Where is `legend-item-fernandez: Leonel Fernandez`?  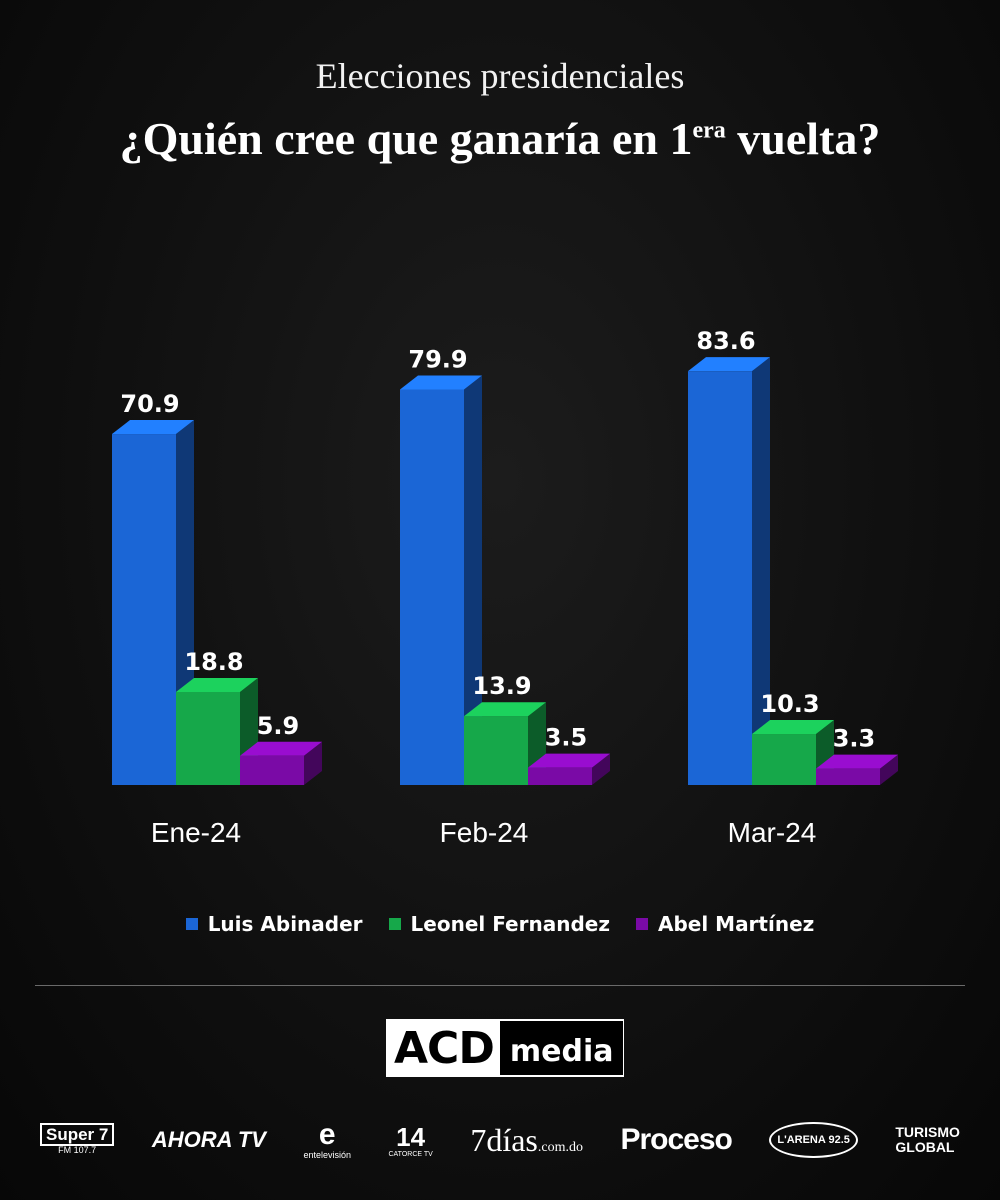
legend-item-fernandez: Leonel Fernandez is located at coordinates (499, 924).